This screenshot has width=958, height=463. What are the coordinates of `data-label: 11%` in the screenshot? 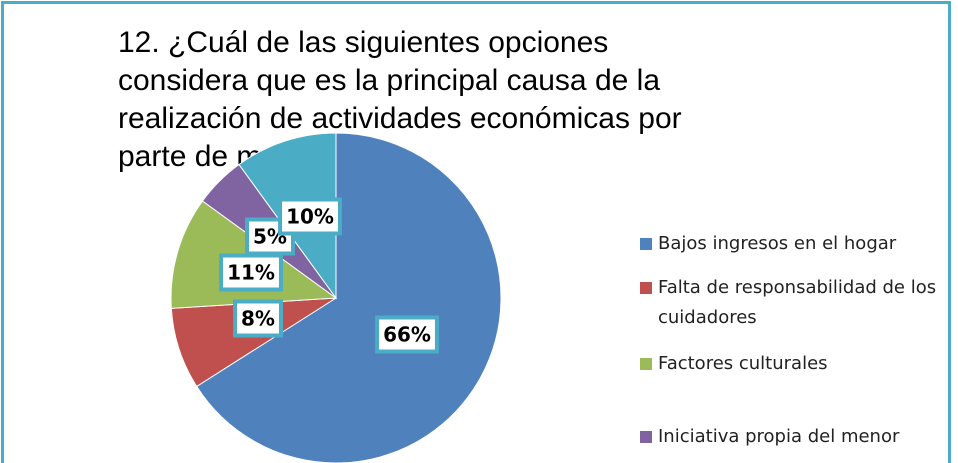 It's located at (251, 273).